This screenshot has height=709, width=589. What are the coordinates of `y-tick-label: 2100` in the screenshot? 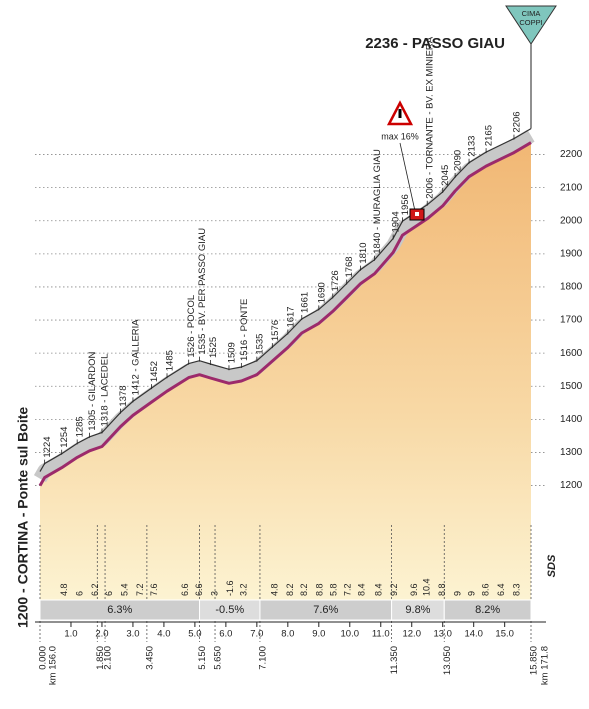 It's located at (571, 187).